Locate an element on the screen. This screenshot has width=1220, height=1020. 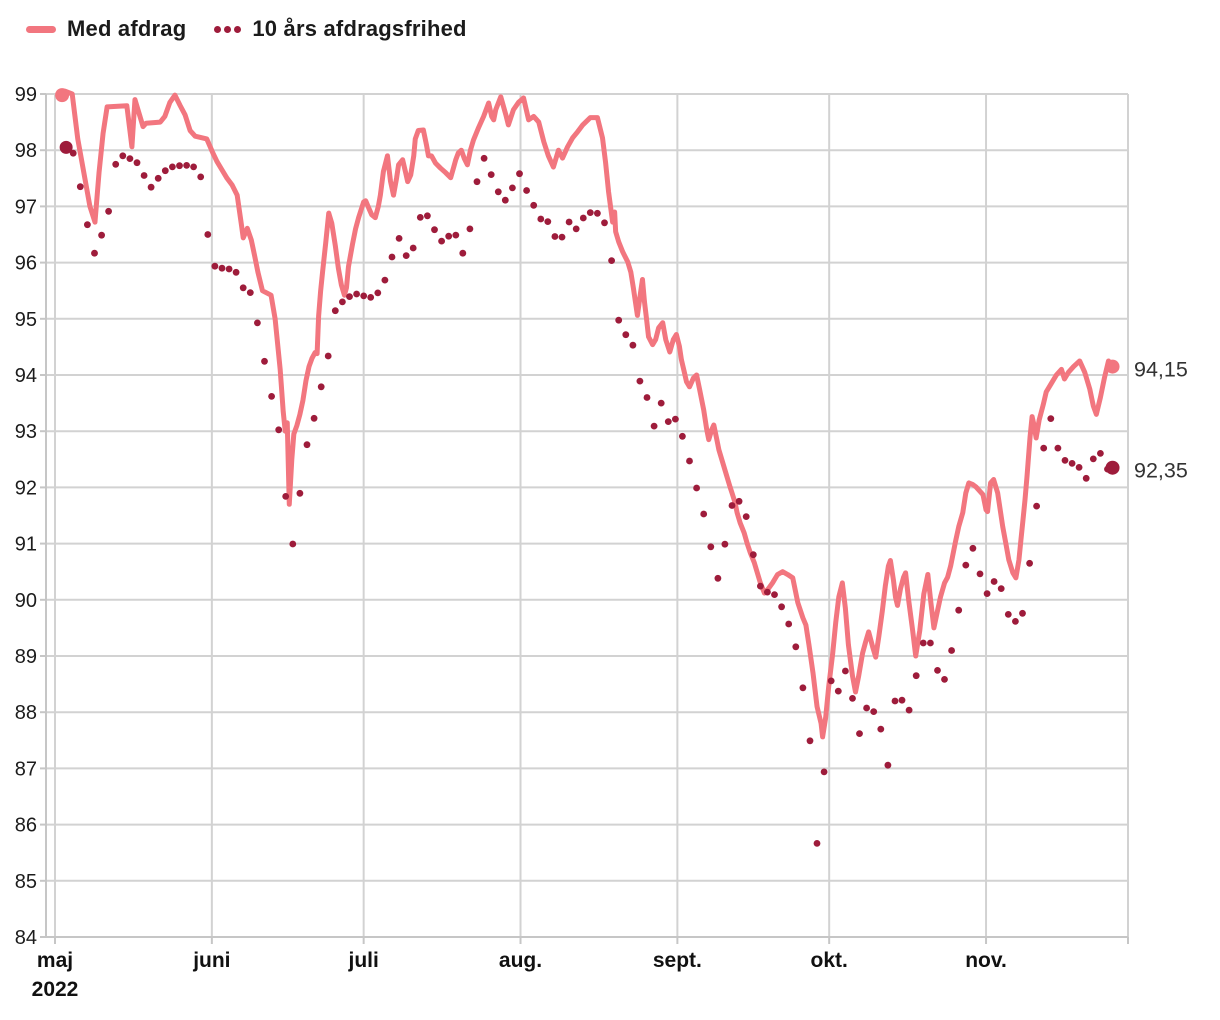
y-axis-label: 98 is located at coordinates (26, 151).